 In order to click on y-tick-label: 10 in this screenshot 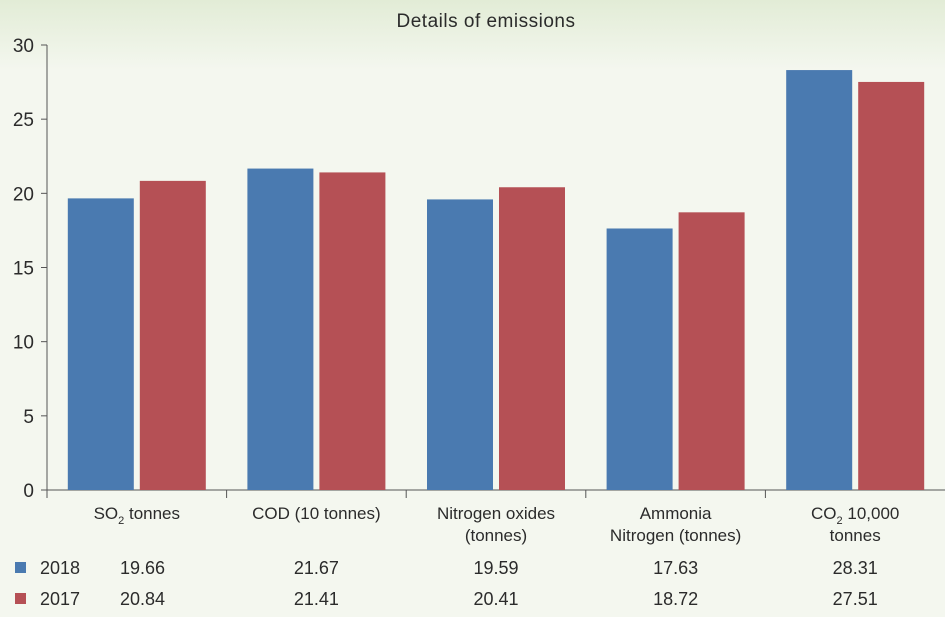, I will do `click(23, 343)`.